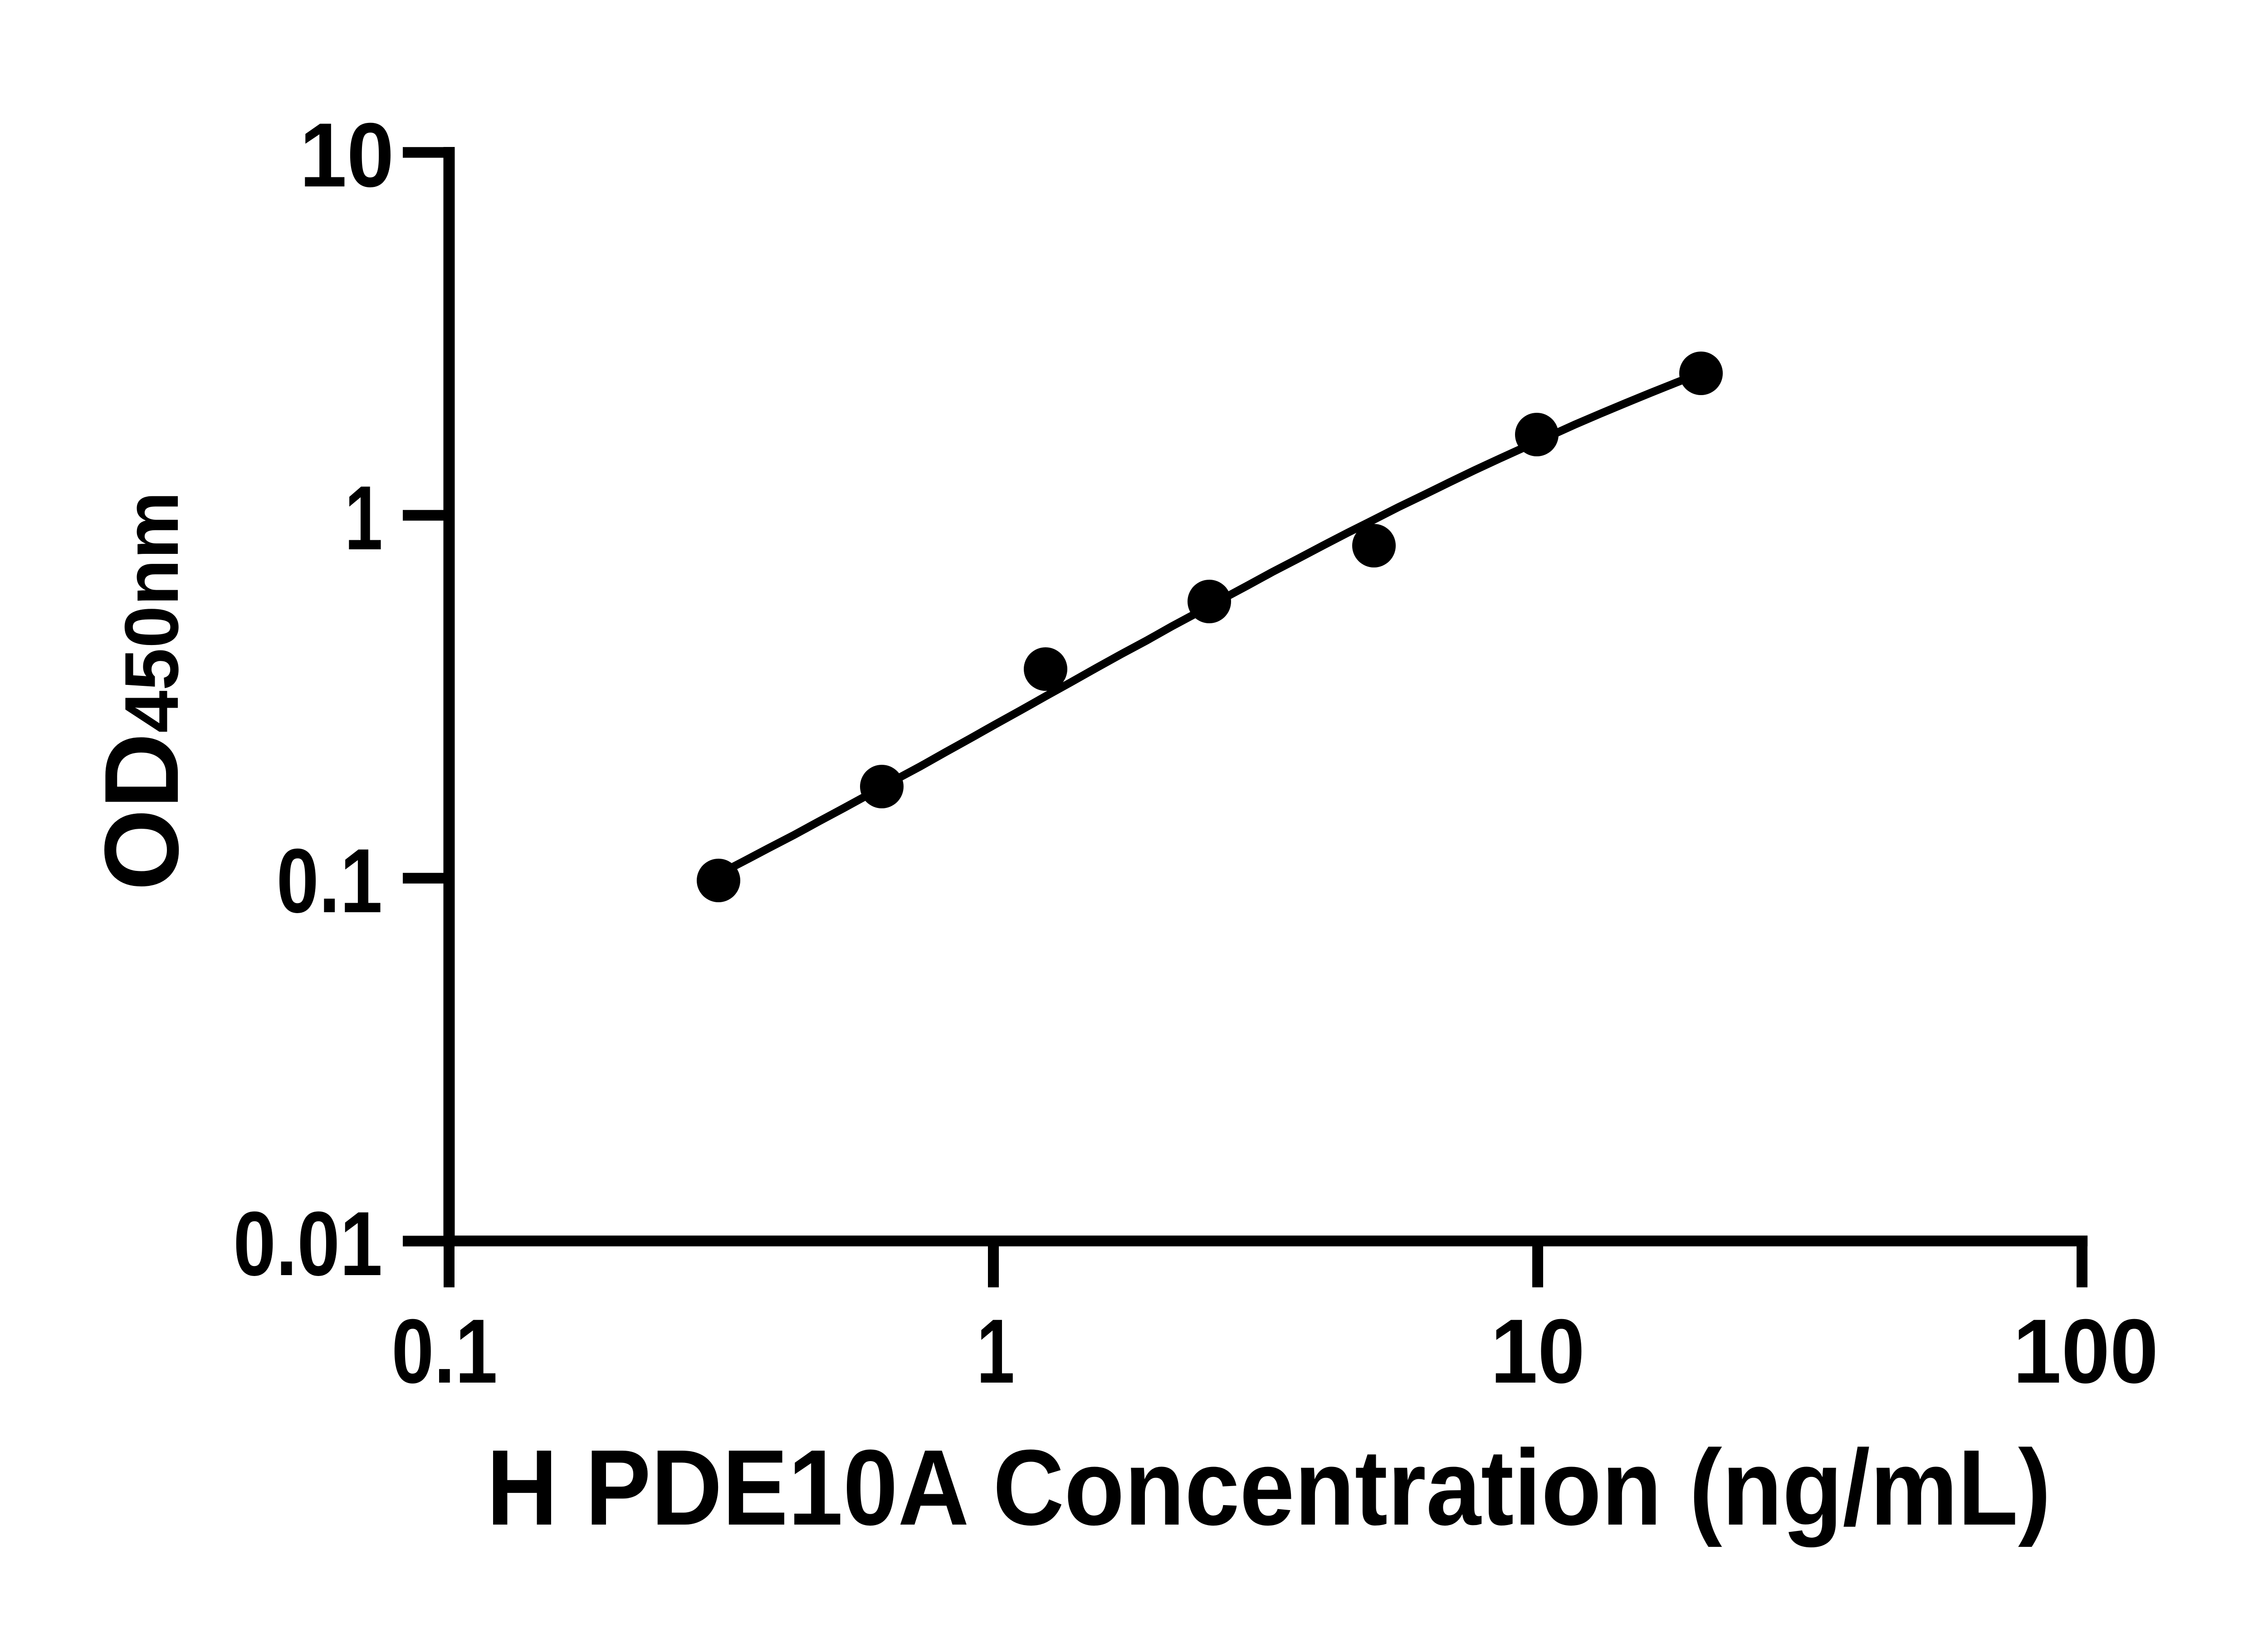 The height and width of the screenshot is (1633, 2268). What do you see at coordinates (1269, 1488) in the screenshot?
I see `svg-text: H PDE10A Concentration (ng/mL)` at bounding box center [1269, 1488].